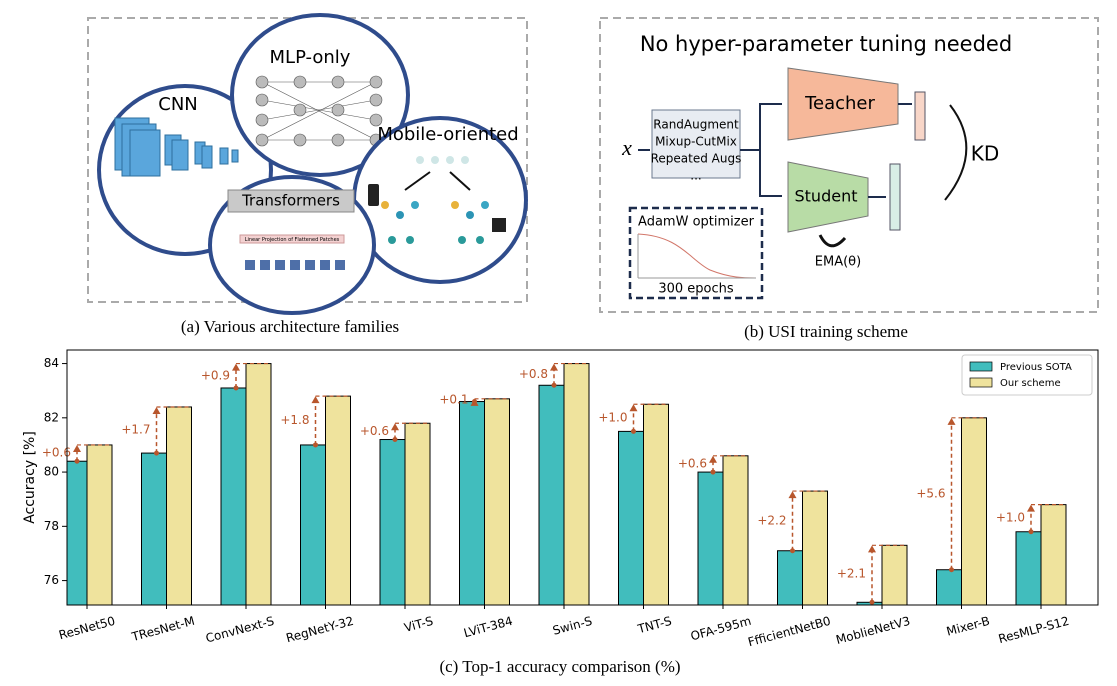 The image size is (1117, 686). What do you see at coordinates (626, 147) in the screenshot?
I see `input-x: x` at bounding box center [626, 147].